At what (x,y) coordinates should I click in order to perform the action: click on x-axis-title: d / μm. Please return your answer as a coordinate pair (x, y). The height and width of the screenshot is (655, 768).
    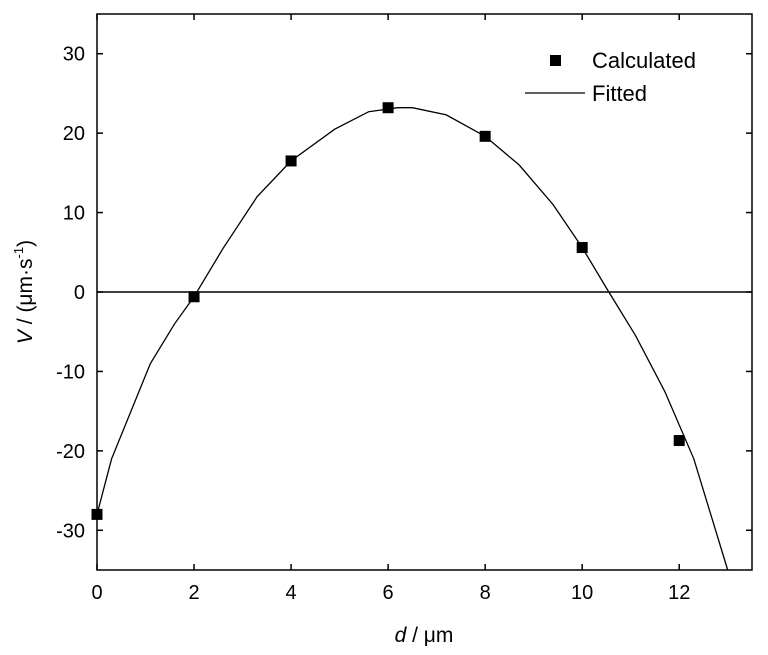
    Looking at the image, I should click on (424, 635).